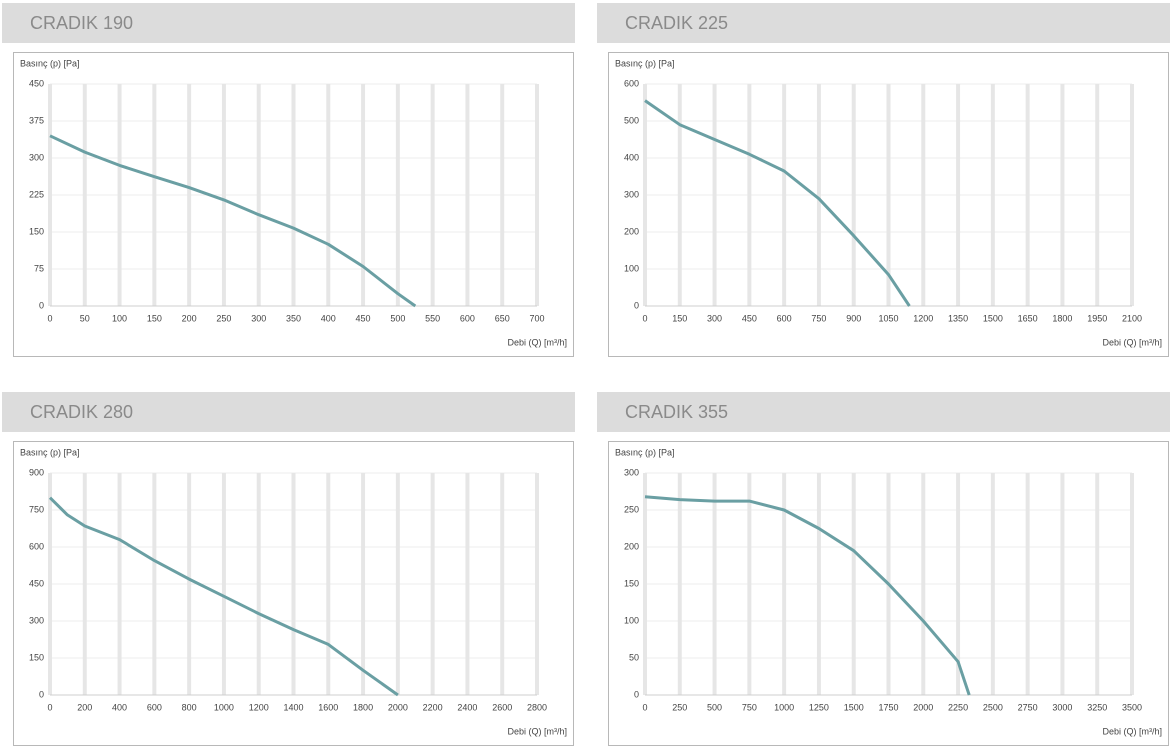 Image resolution: width=1176 pixels, height=754 pixels. I want to click on x-tick-label: 1750, so click(888, 707).